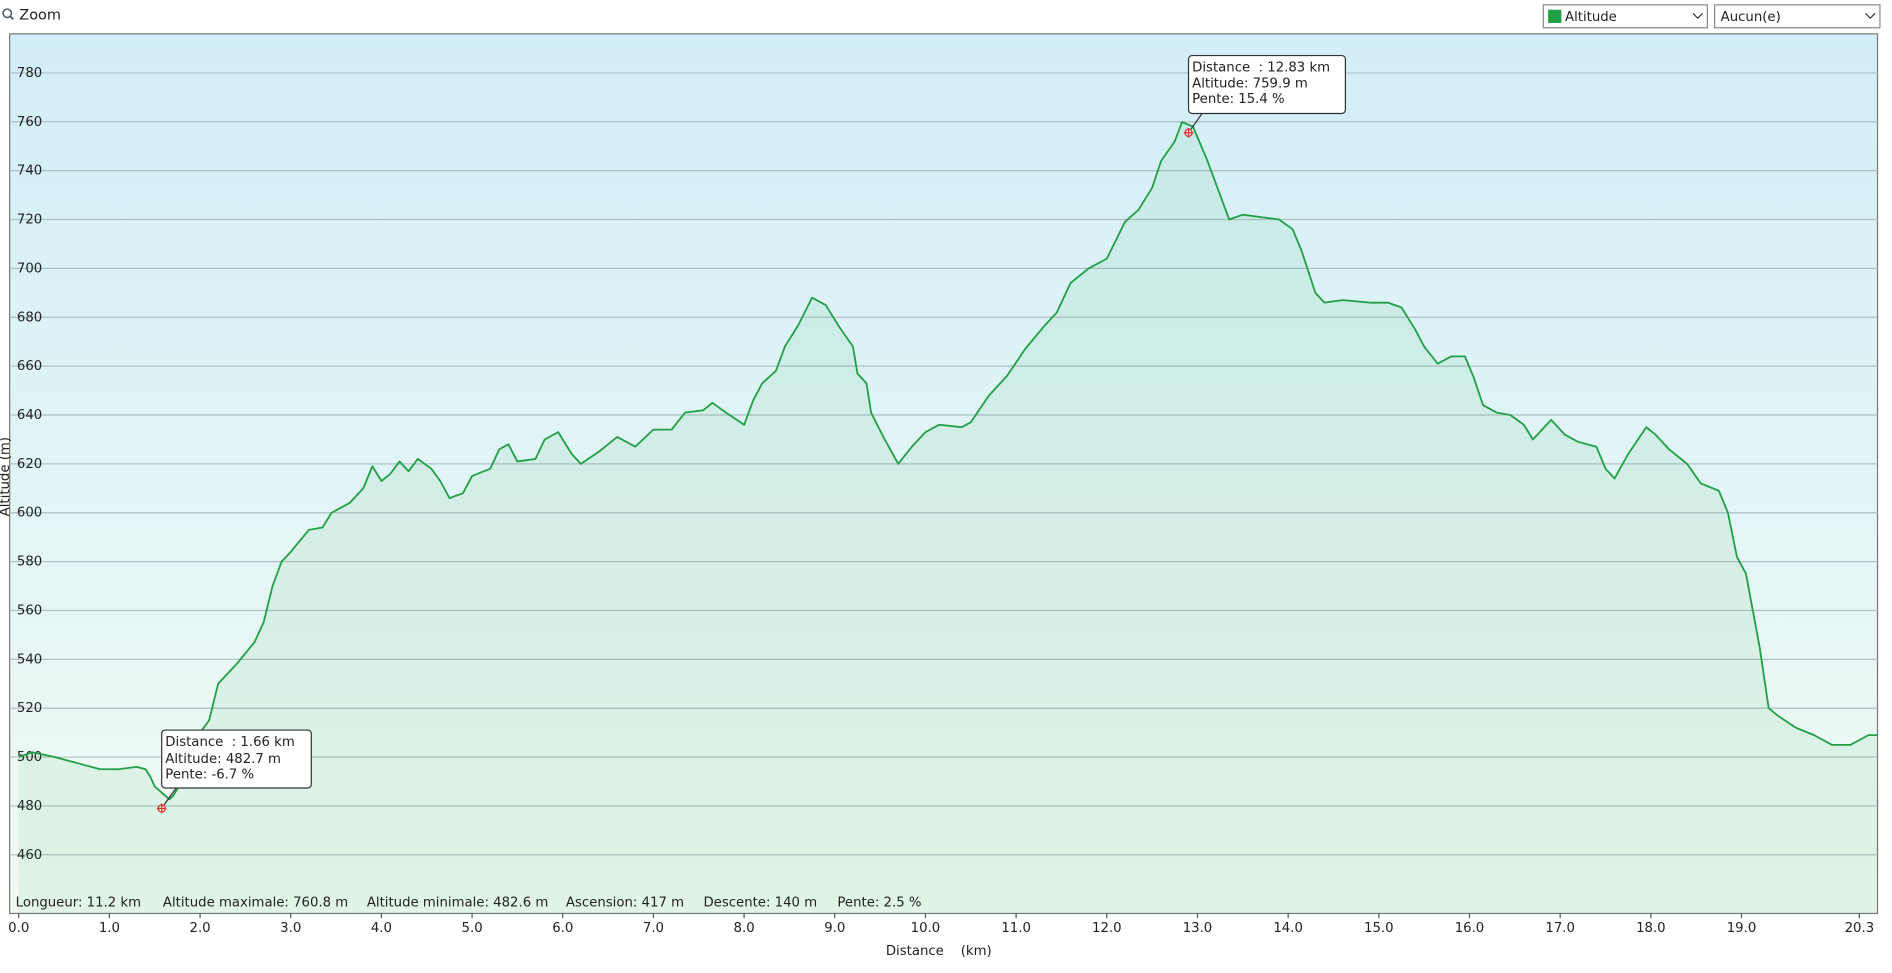 This screenshot has width=1892, height=973. What do you see at coordinates (1591, 17) in the screenshot?
I see `series-name: Altitude` at bounding box center [1591, 17].